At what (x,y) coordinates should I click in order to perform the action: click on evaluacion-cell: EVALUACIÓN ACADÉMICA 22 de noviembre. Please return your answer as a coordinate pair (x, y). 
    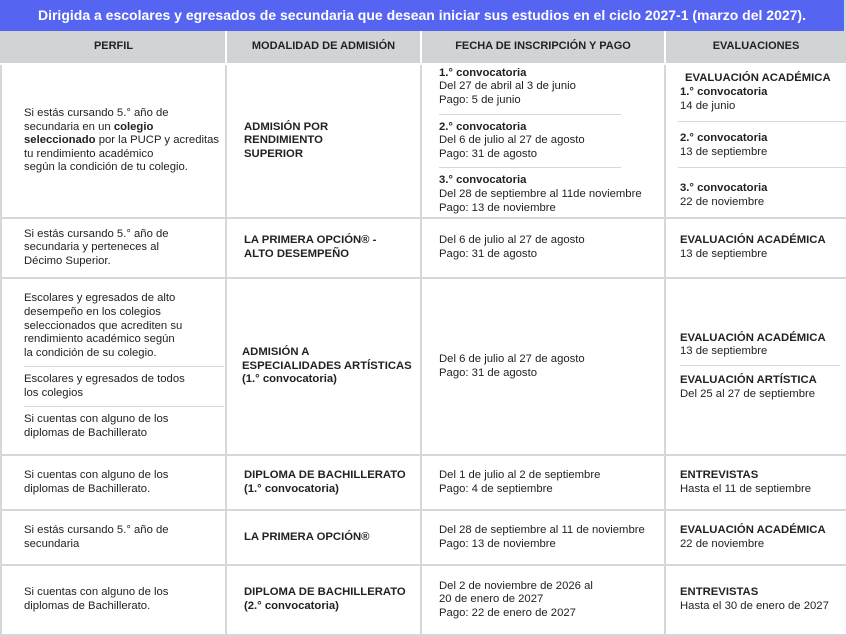
    Looking at the image, I should click on (755, 537).